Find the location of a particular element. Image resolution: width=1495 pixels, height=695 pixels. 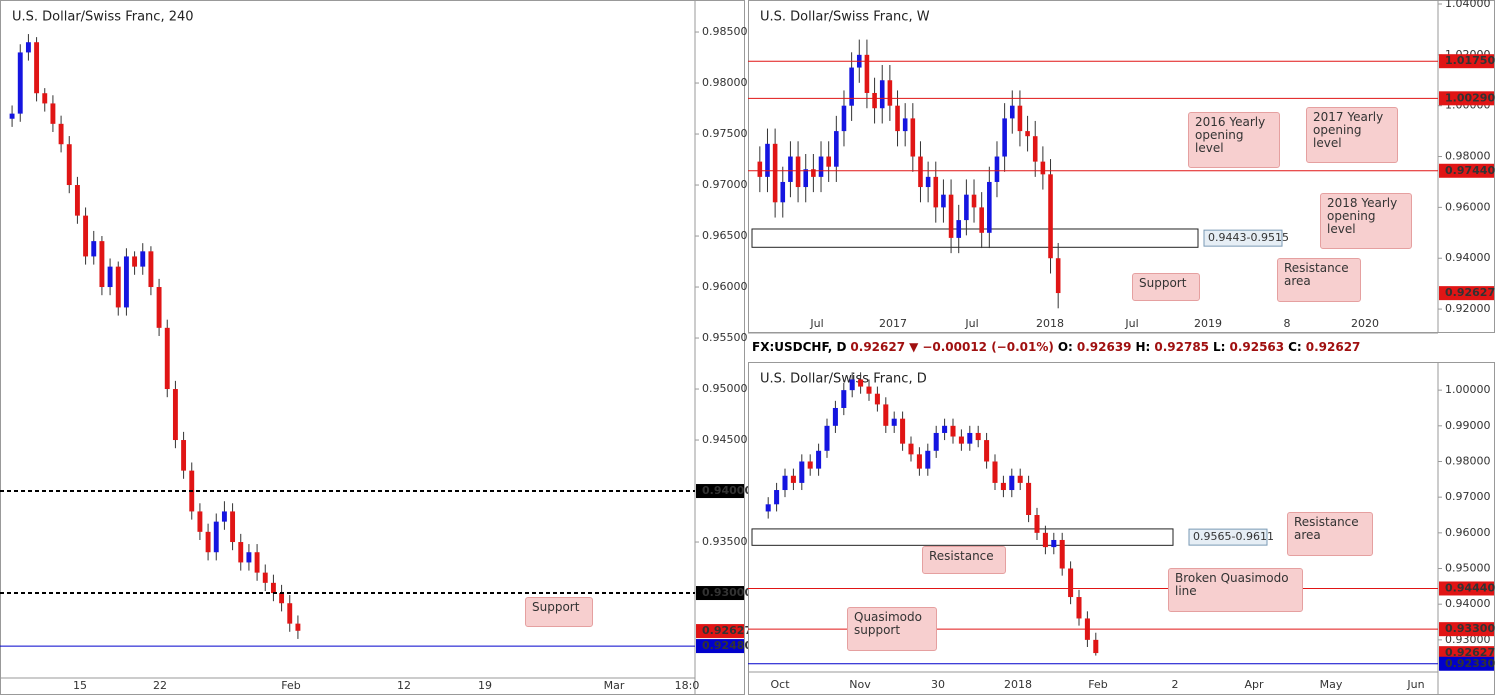

x-tick-label: 2020 is located at coordinates (1365, 323).